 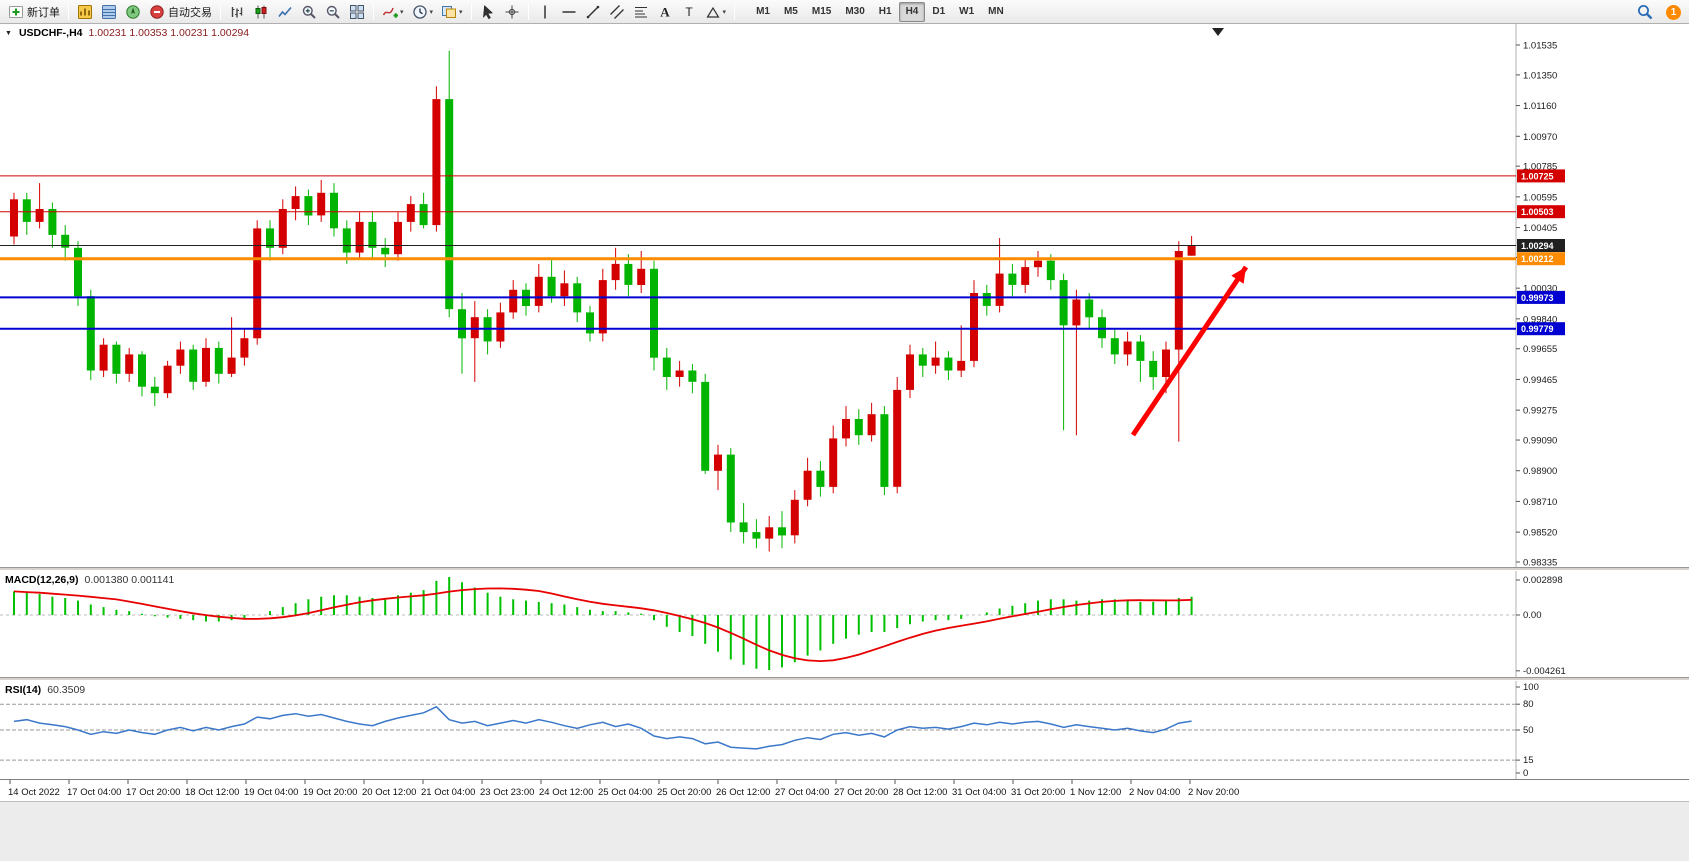 What do you see at coordinates (939, 11) in the screenshot?
I see `timeframe-button-d1: D1` at bounding box center [939, 11].